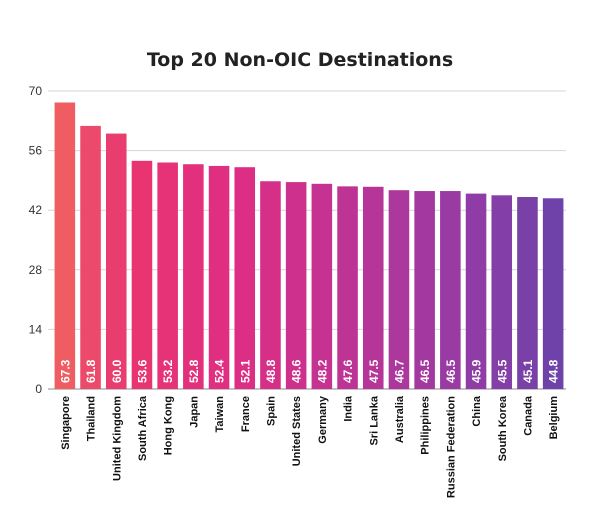  Describe the element at coordinates (245, 371) in the screenshot. I see `bar-value-label: 52.1` at that location.